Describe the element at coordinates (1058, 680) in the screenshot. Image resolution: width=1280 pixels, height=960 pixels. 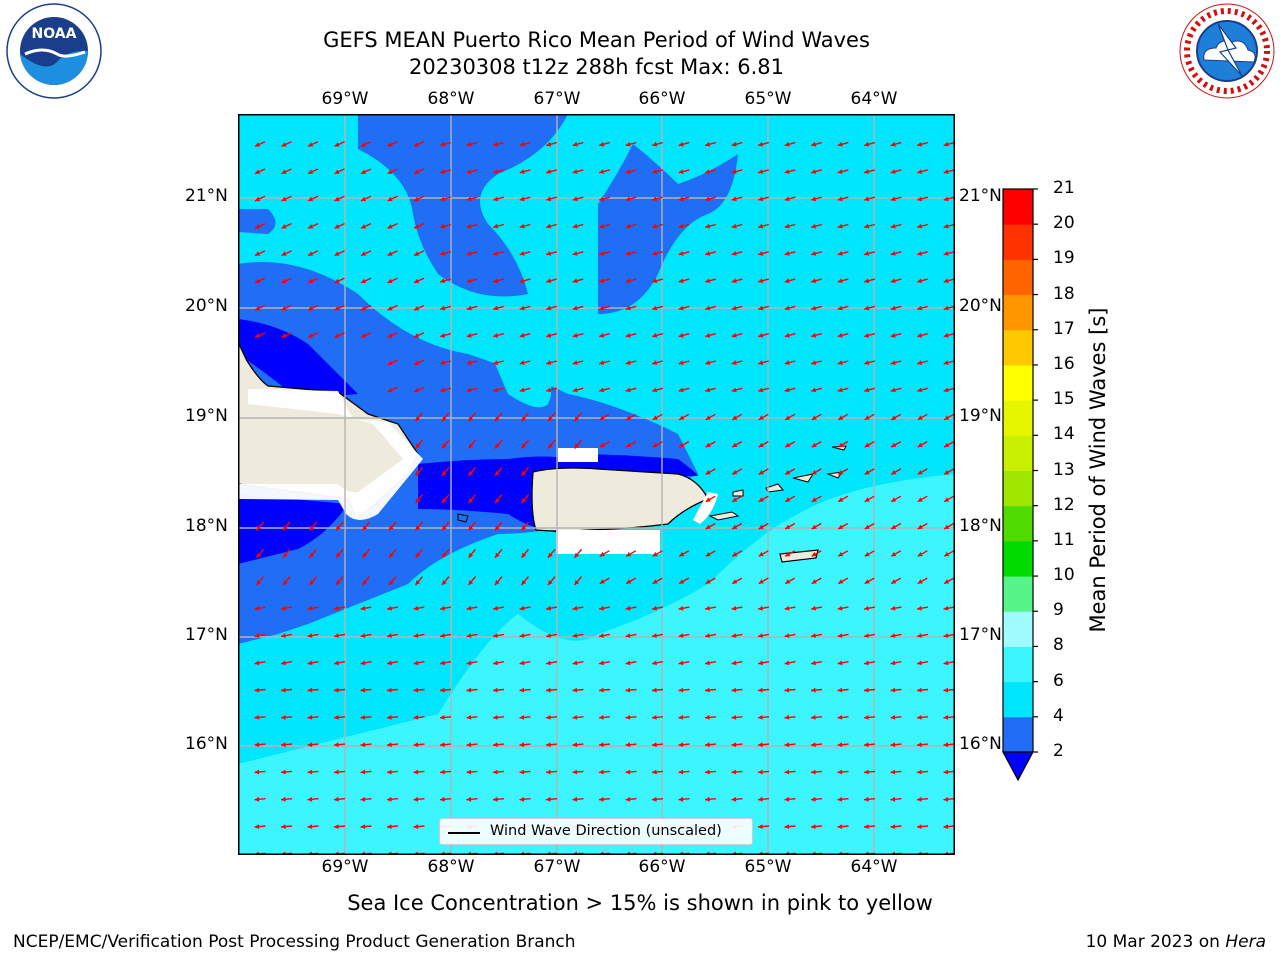
I see `colorbar-tick-label: 6` at that location.